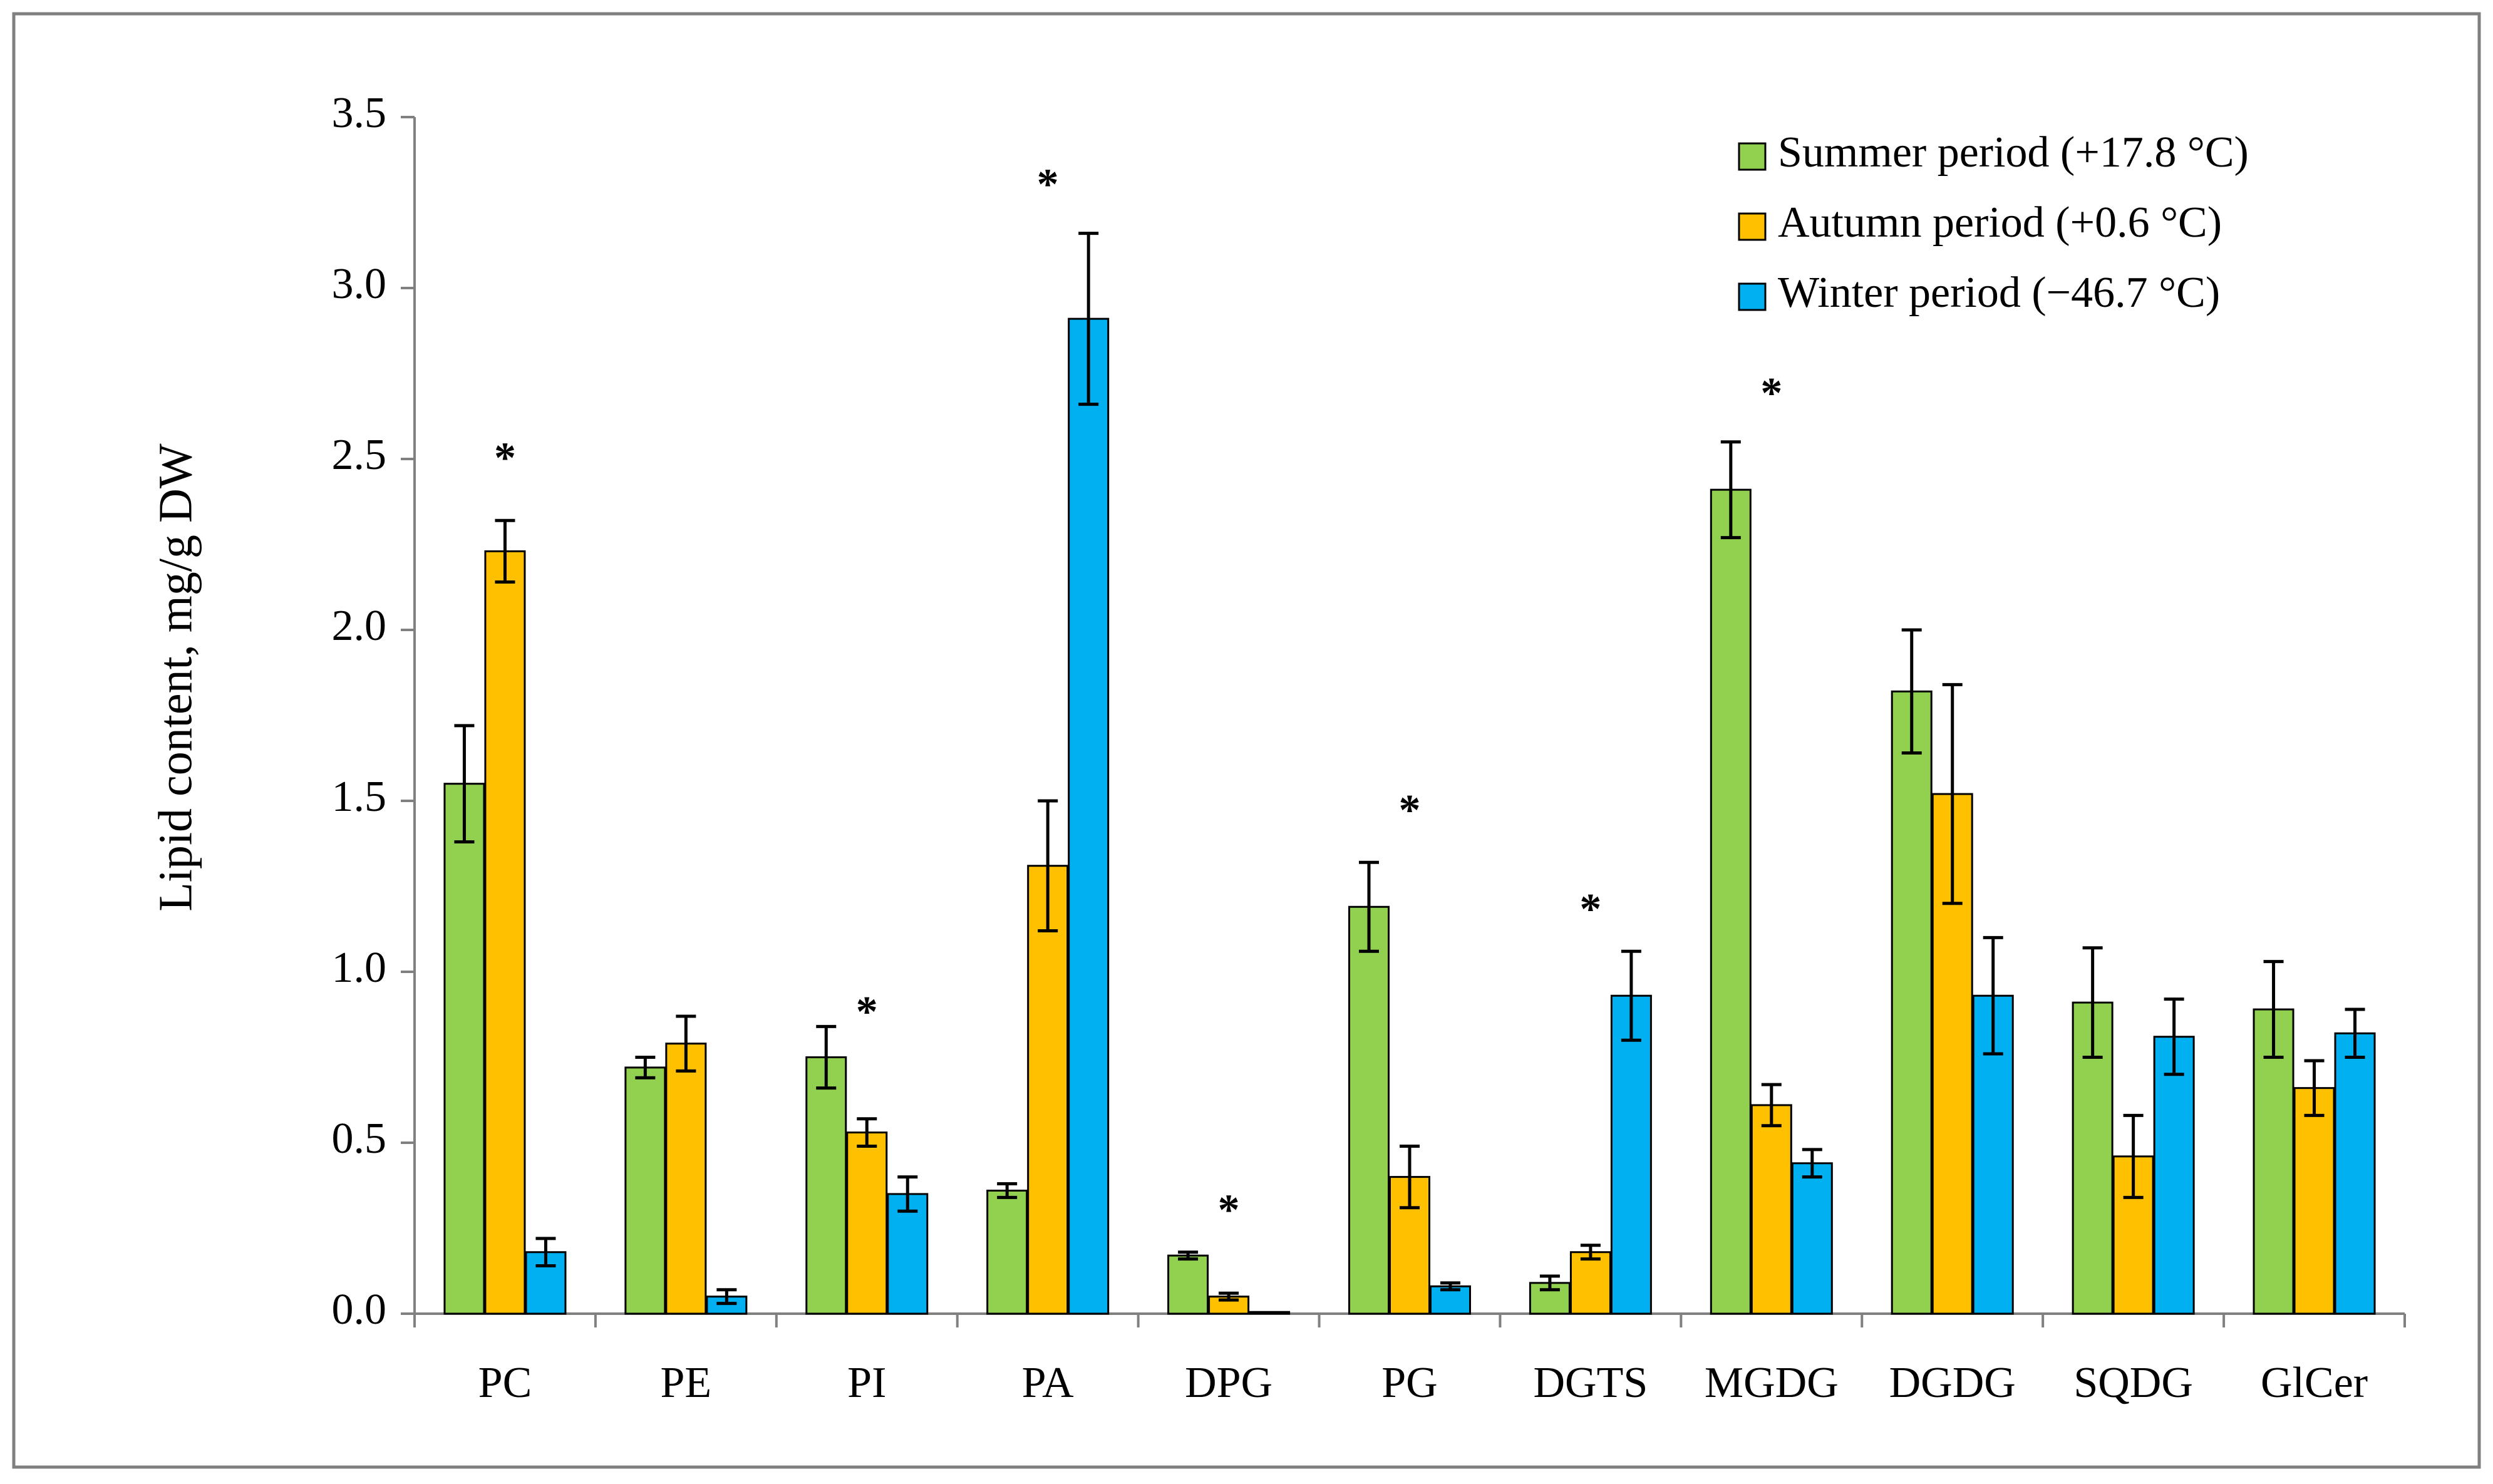  What do you see at coordinates (1228, 1383) in the screenshot?
I see `x-tick-label: DPG` at bounding box center [1228, 1383].